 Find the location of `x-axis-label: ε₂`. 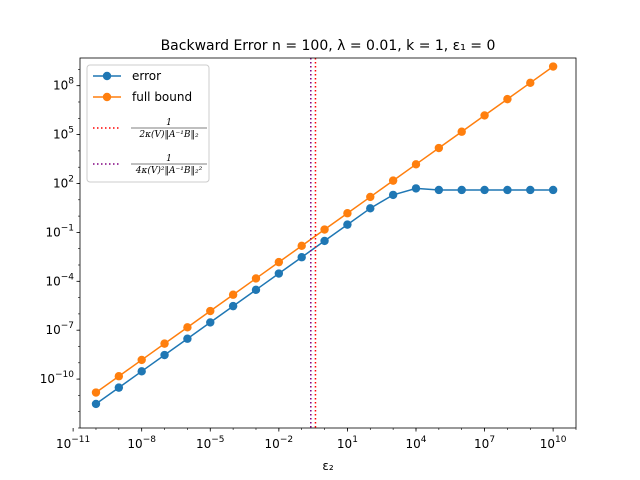

x-axis-label: ε₂ is located at coordinates (327, 466).